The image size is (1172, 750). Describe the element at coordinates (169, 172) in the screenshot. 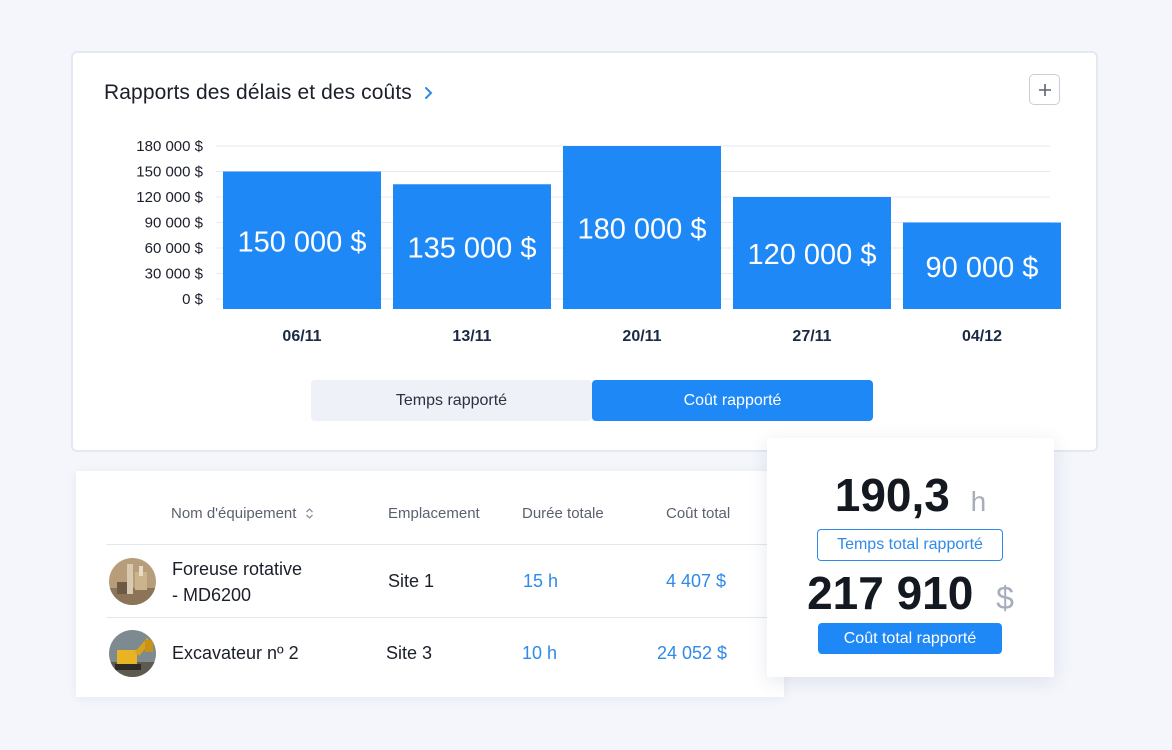

I see `y-tick-label: 150 000 $` at that location.